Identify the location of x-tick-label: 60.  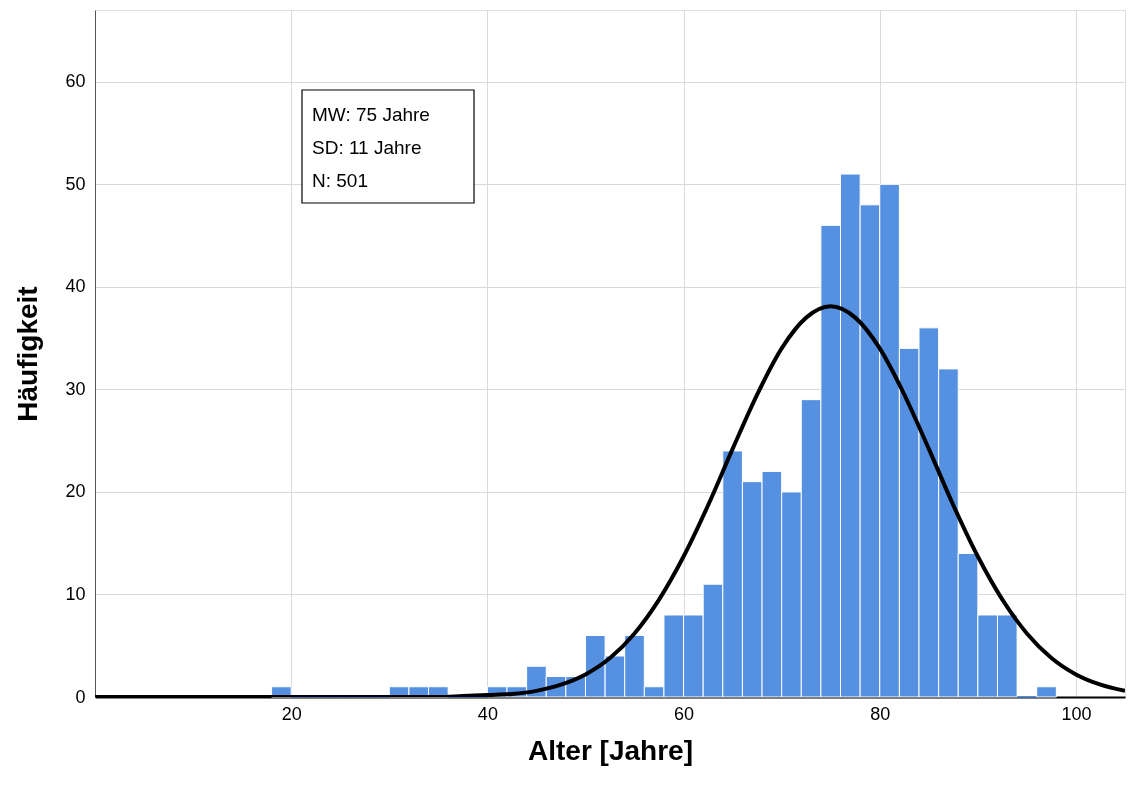
(684, 713).